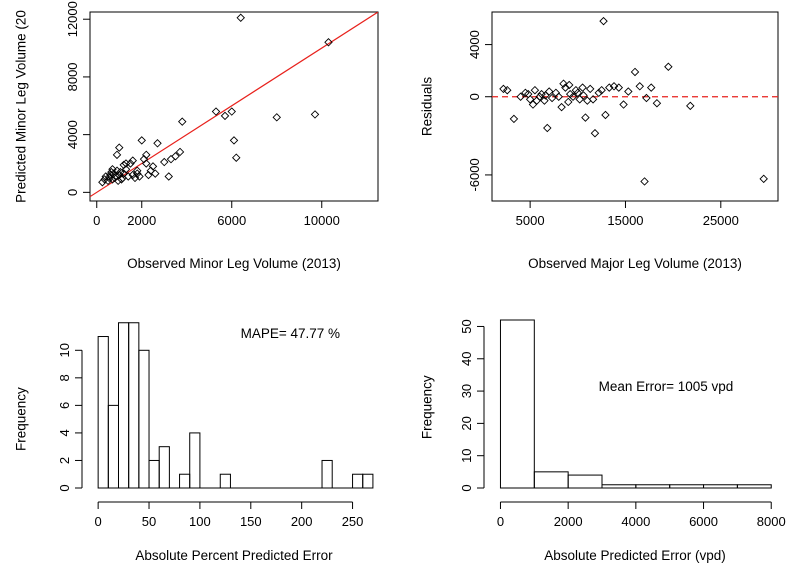 This screenshot has height=569, width=789. I want to click on x-axis-label: Absolute Percent Predicted Error, so click(234, 555).